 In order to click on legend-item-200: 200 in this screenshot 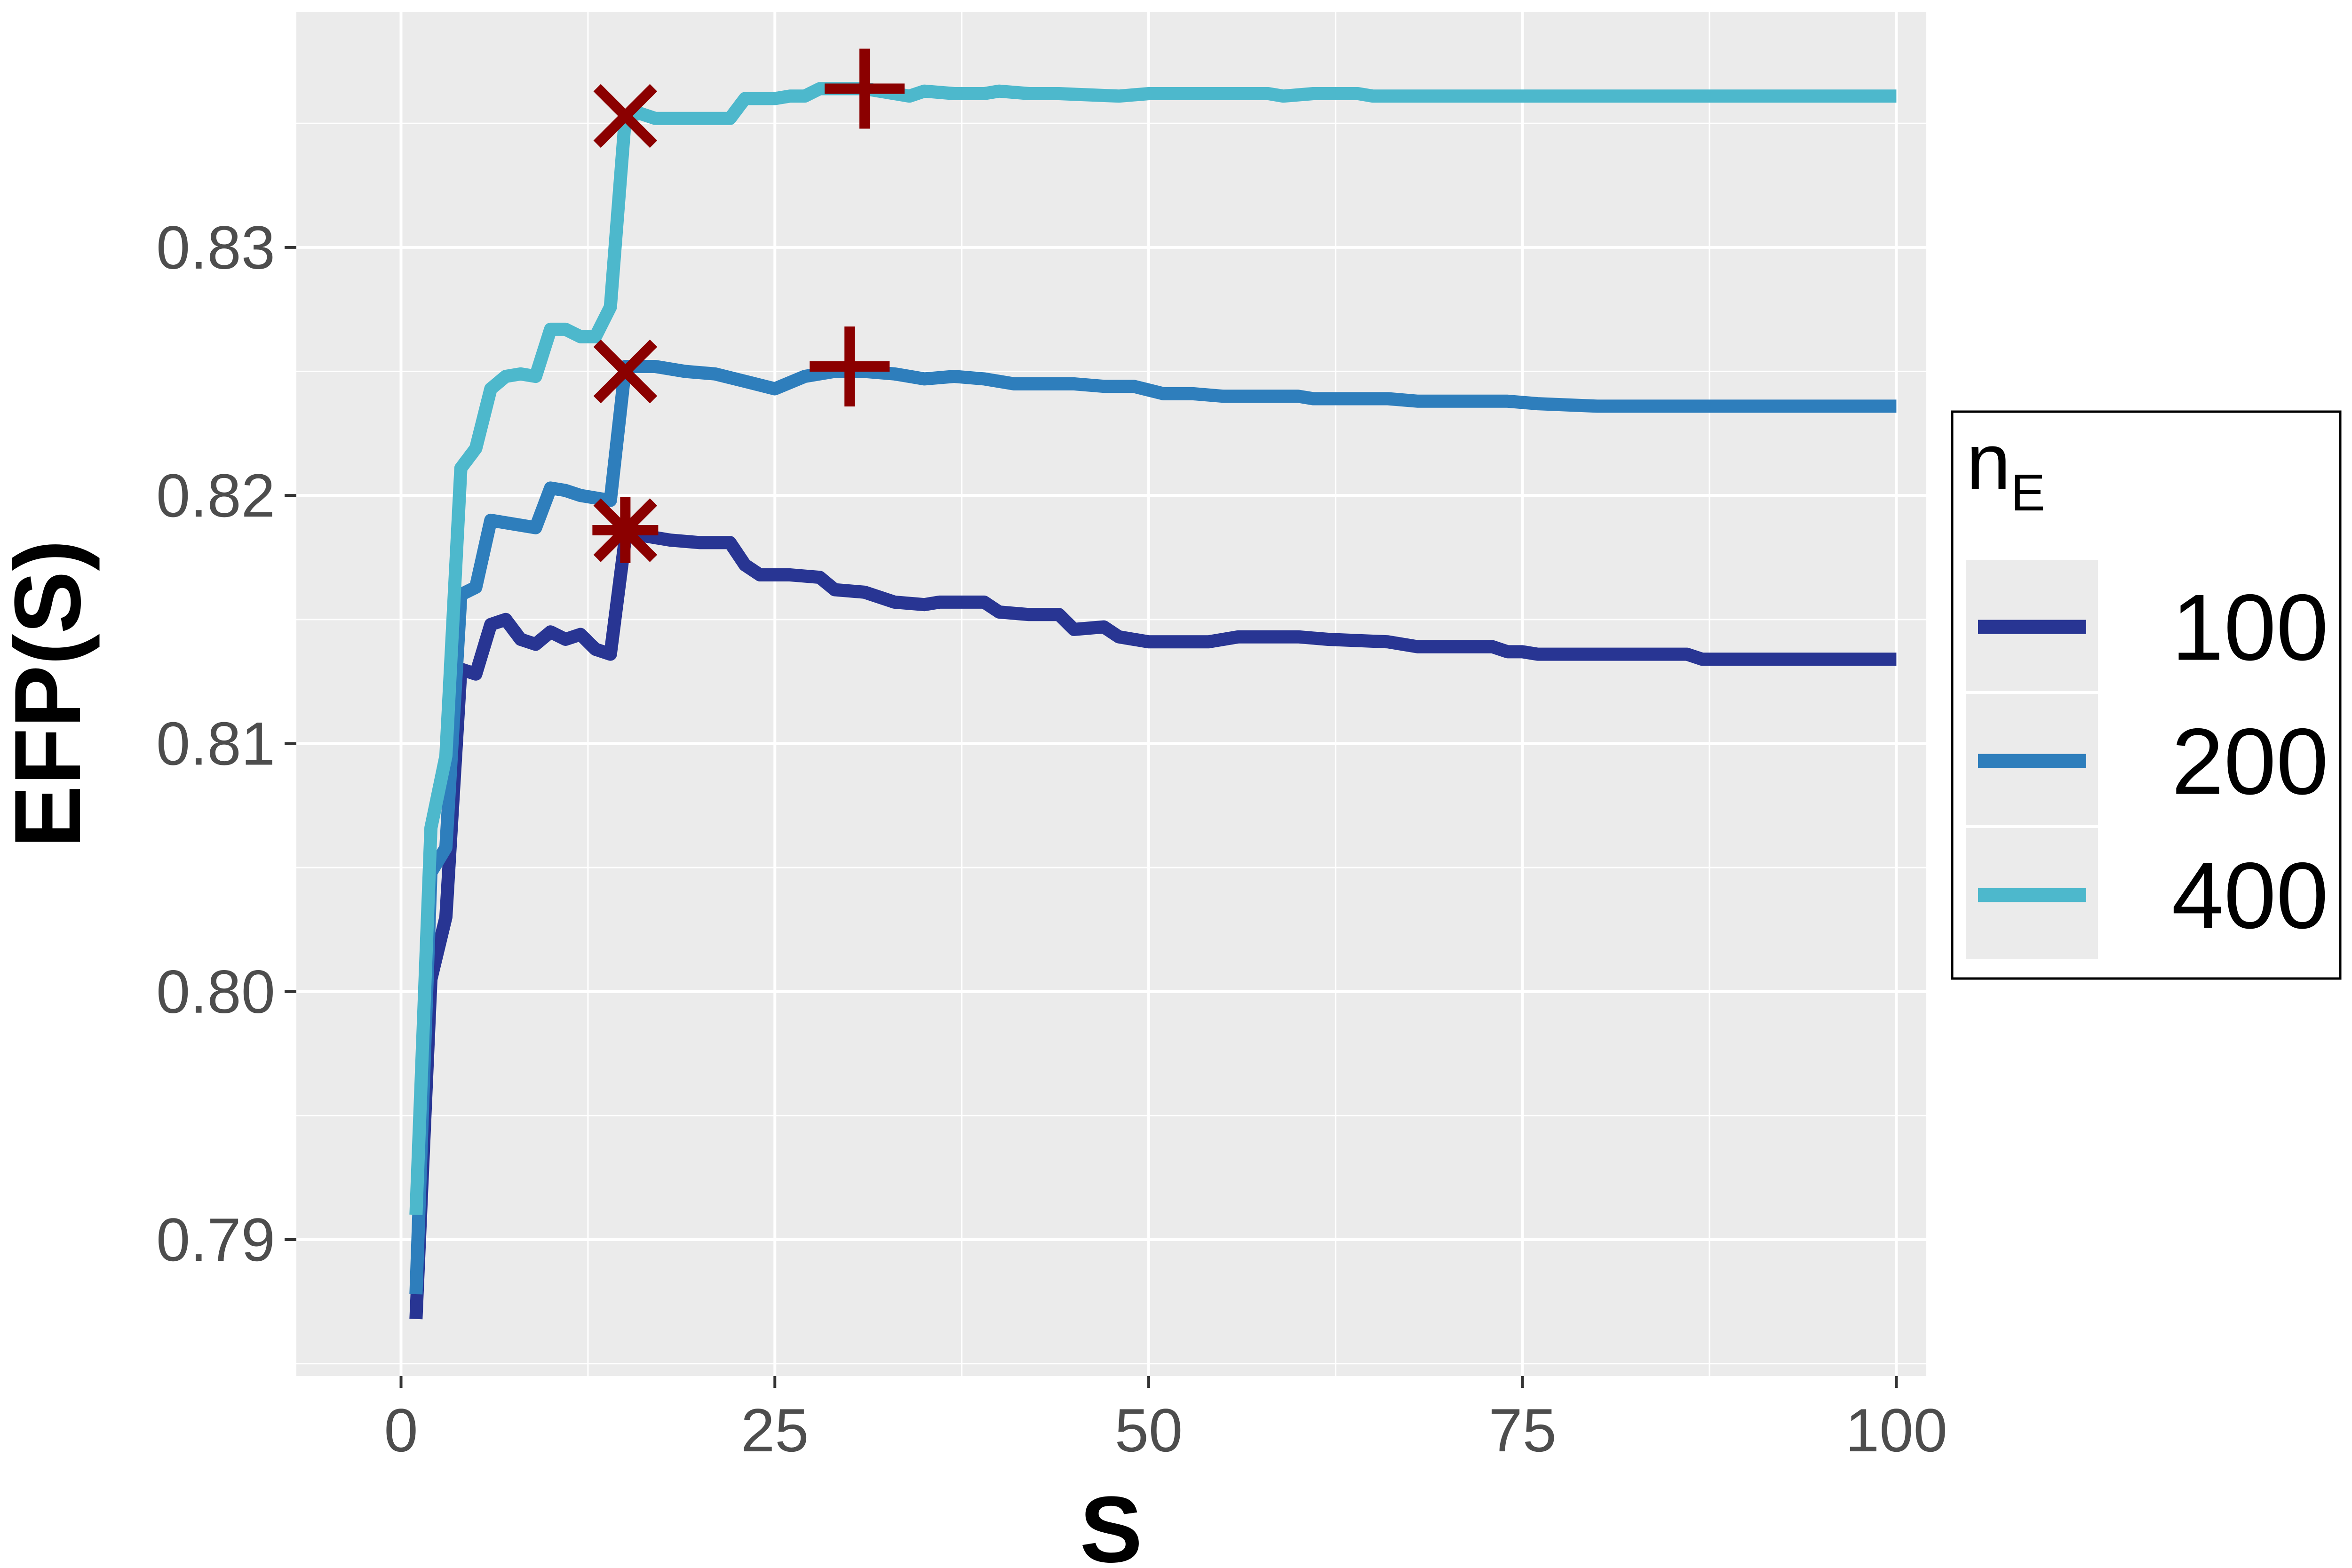, I will do `click(2147, 759)`.